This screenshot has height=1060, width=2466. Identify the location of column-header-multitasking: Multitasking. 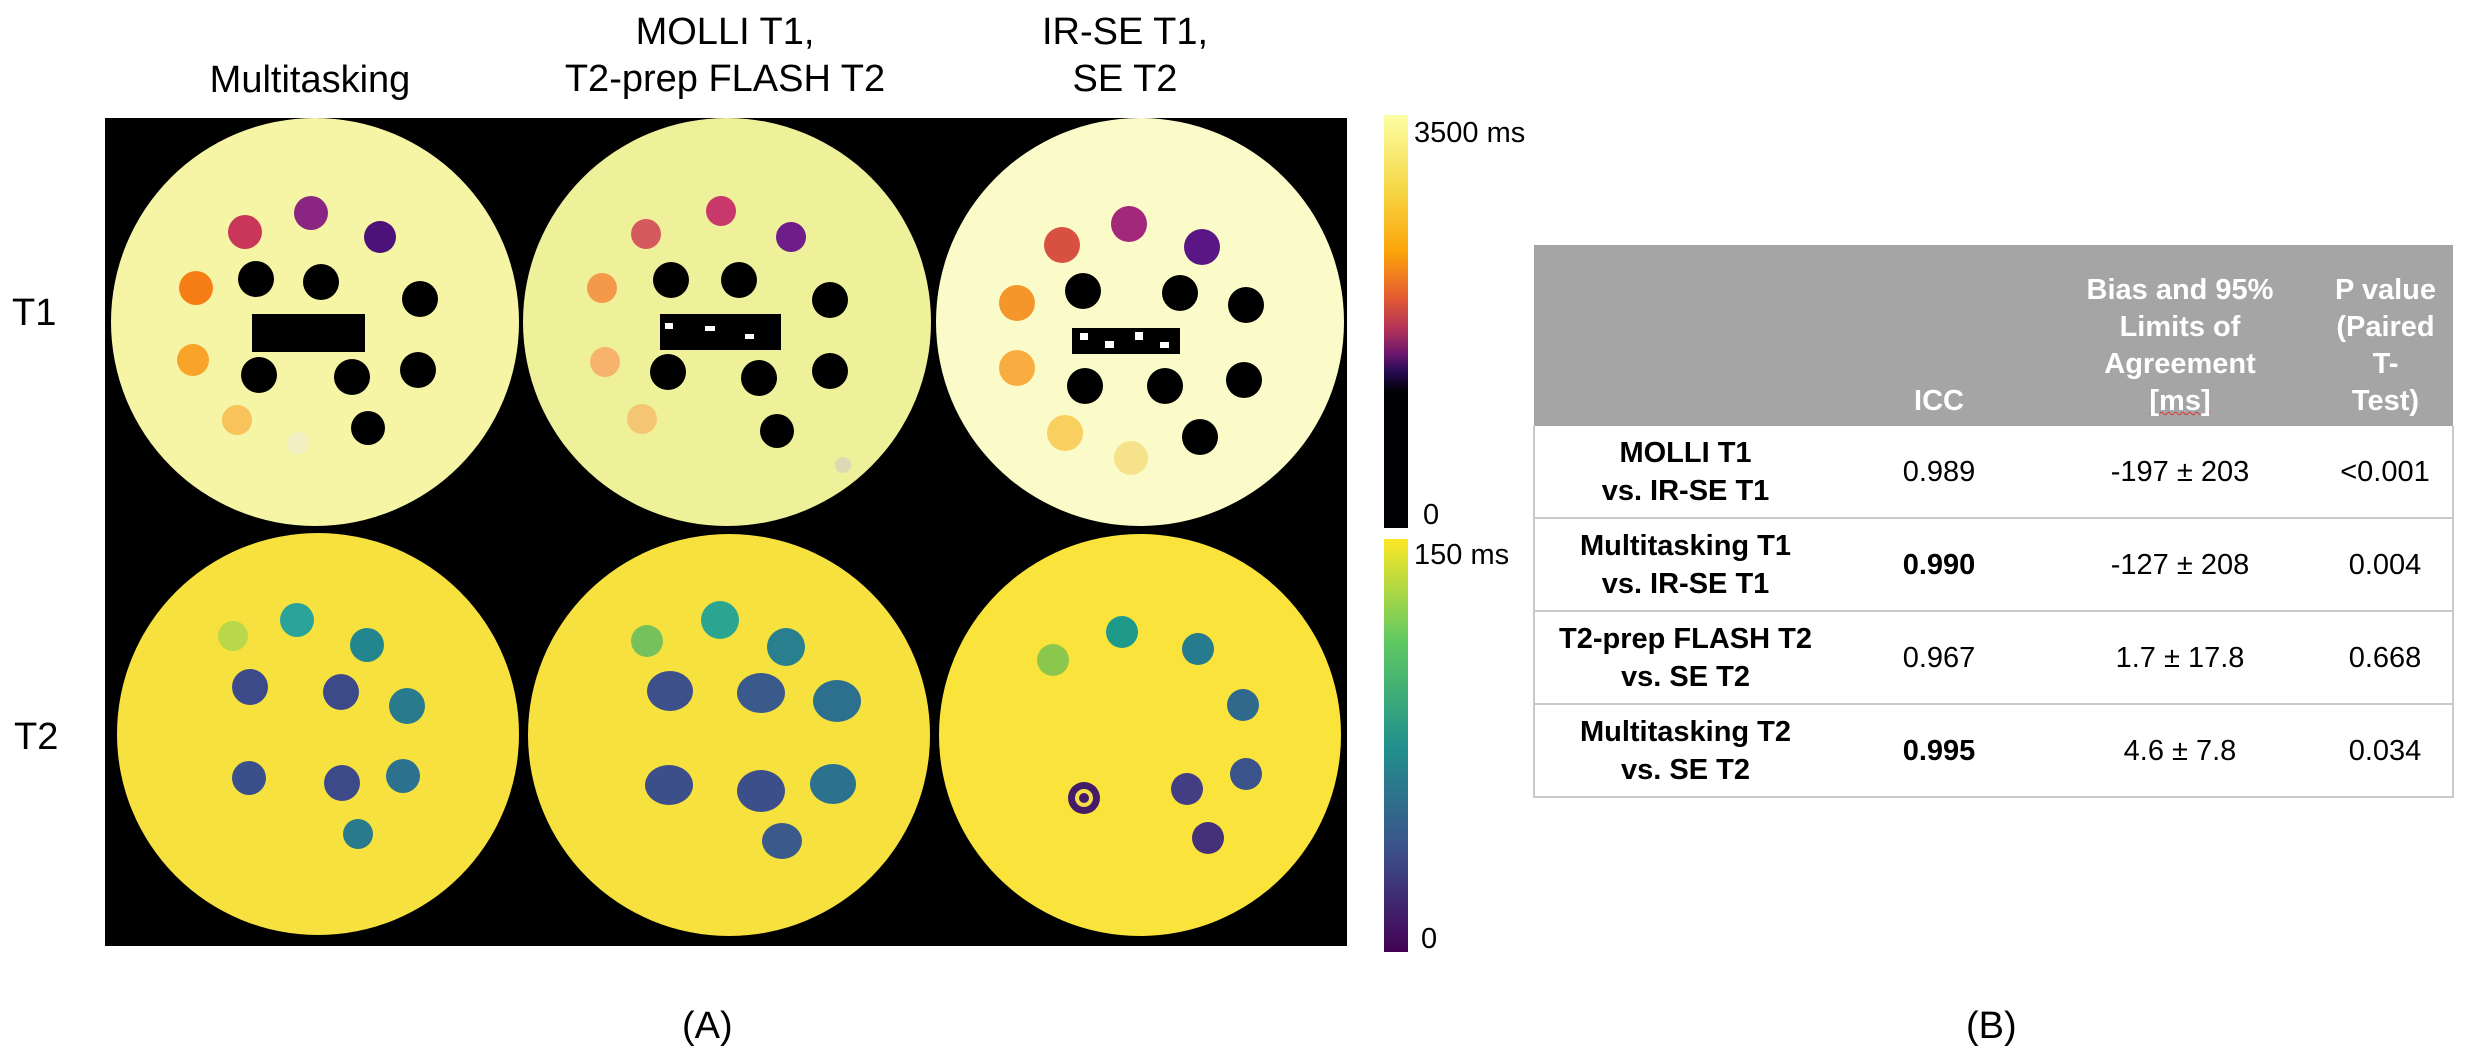
(310, 80).